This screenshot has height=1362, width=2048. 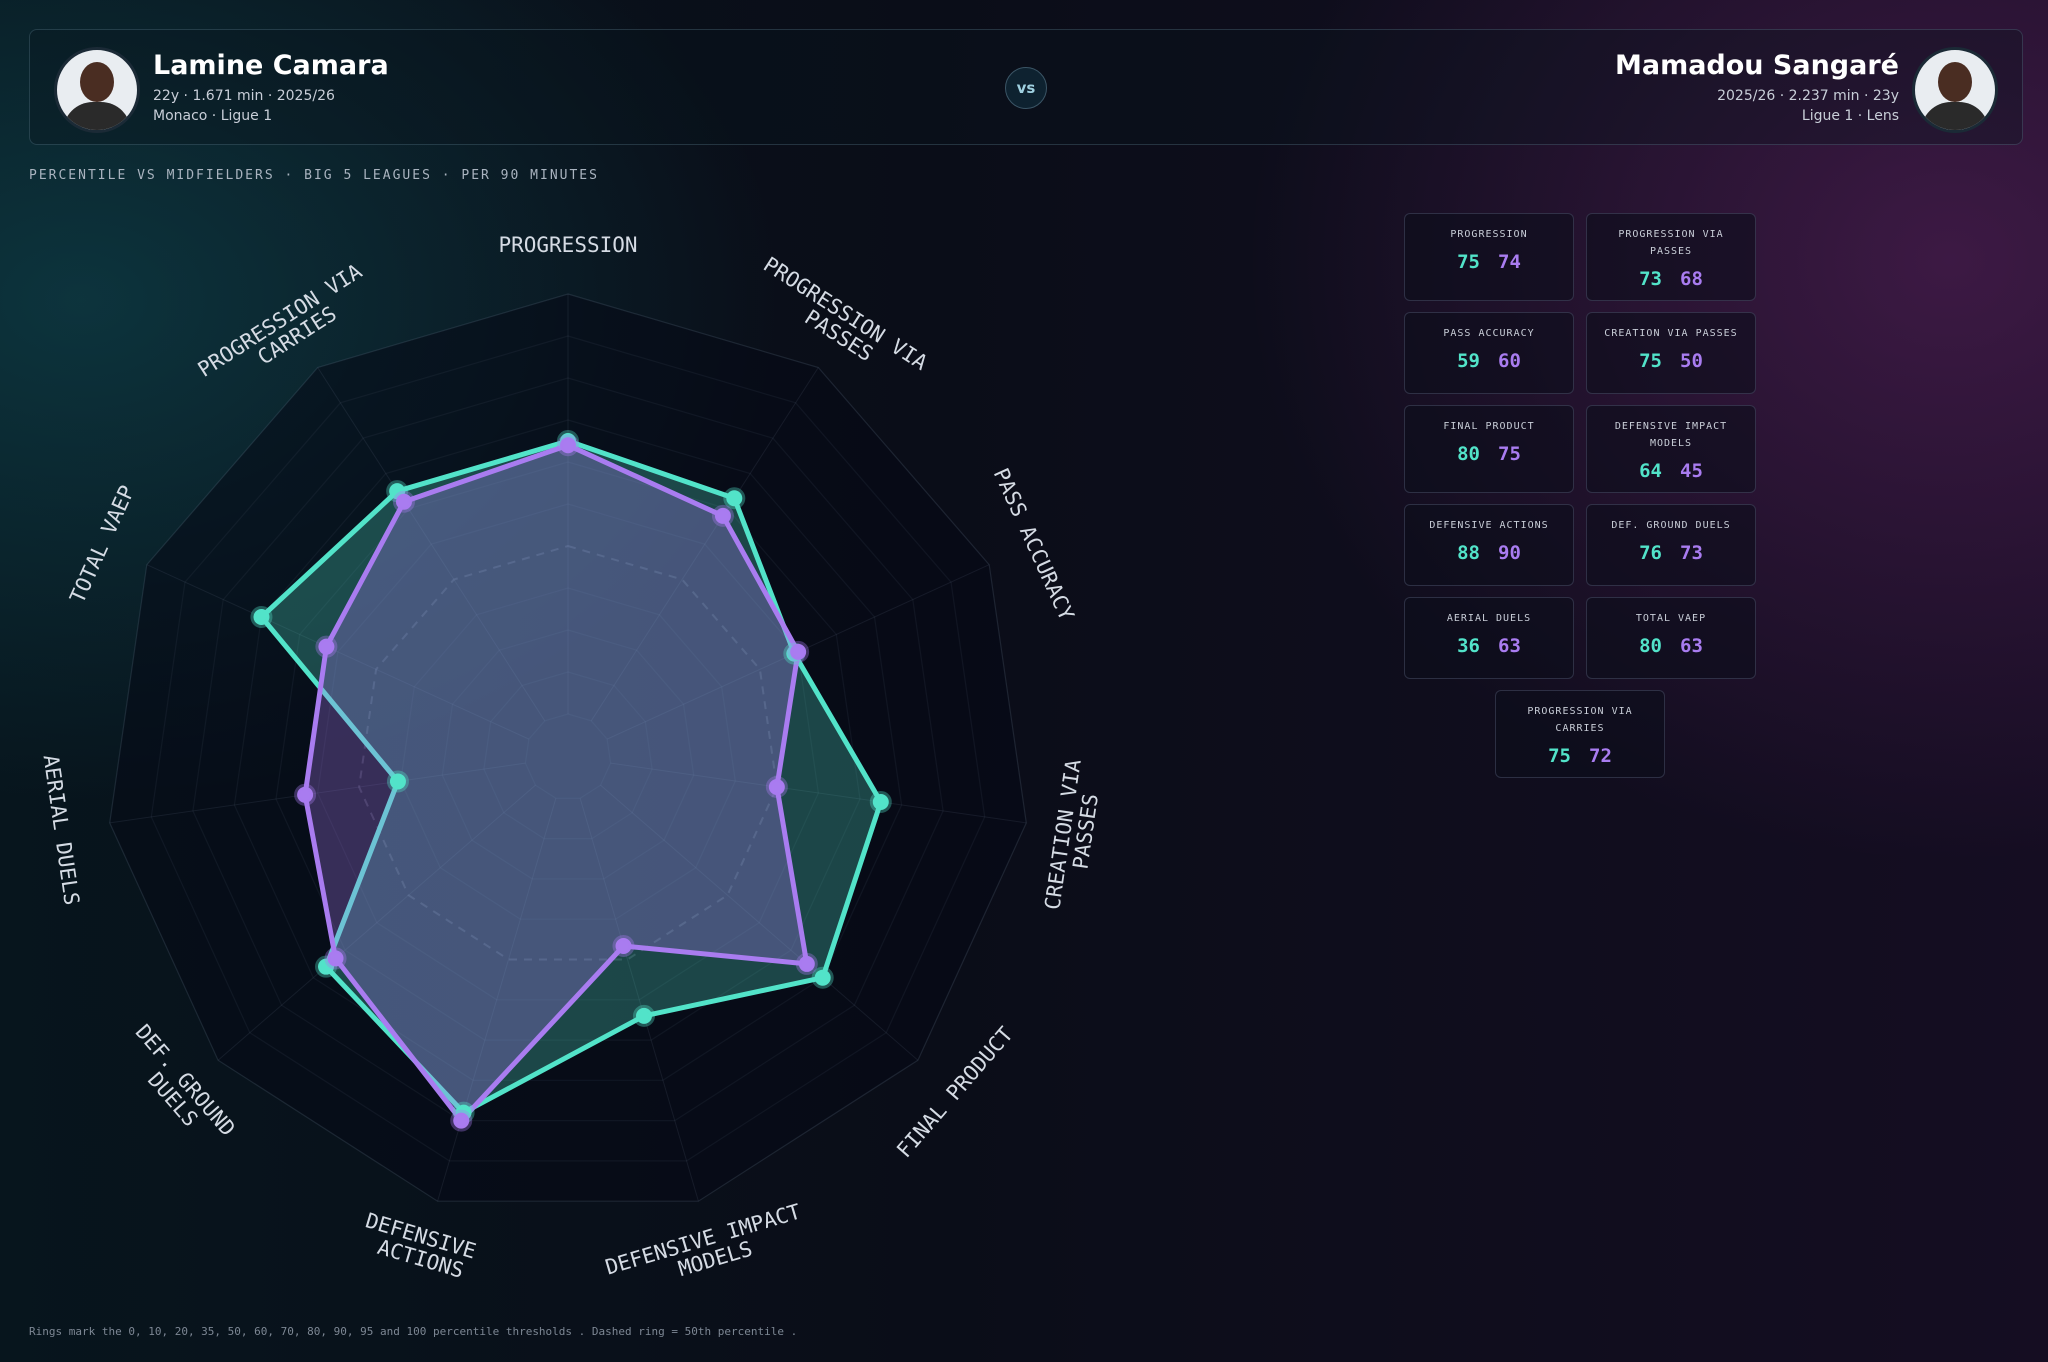 I want to click on stat-values: 75 72, so click(x=1580, y=756).